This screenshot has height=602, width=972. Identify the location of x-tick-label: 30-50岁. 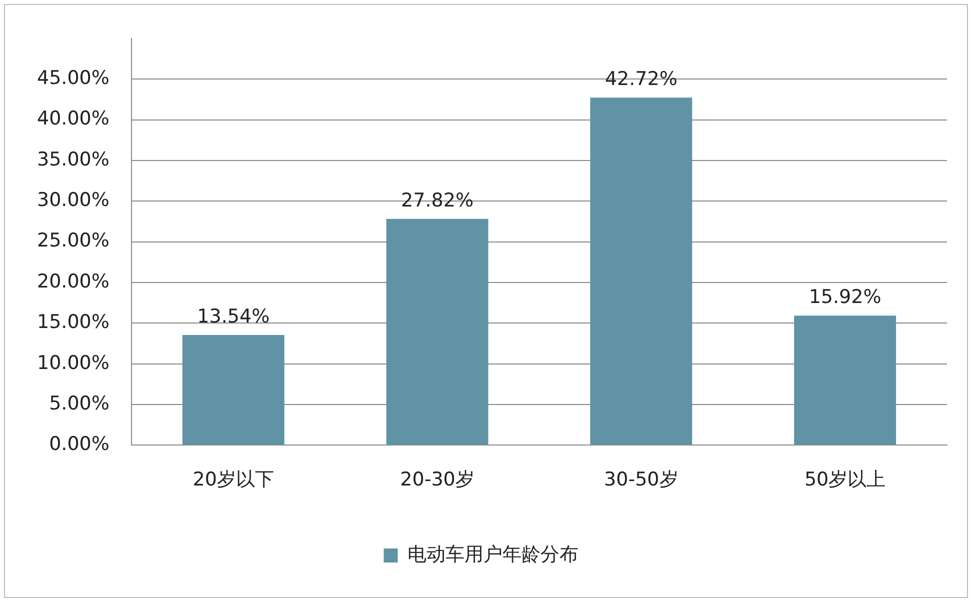
(641, 479).